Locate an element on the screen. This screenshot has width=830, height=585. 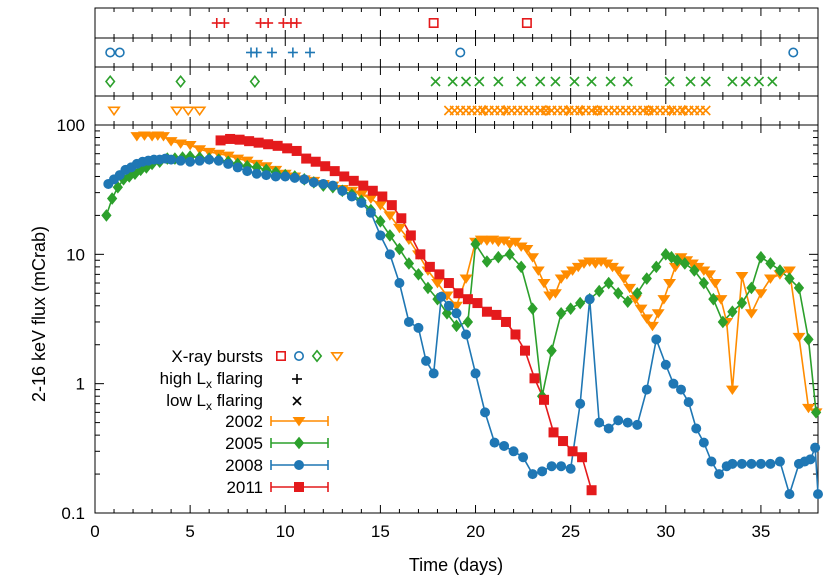
x-tick-label: 0 is located at coordinates (94, 531).